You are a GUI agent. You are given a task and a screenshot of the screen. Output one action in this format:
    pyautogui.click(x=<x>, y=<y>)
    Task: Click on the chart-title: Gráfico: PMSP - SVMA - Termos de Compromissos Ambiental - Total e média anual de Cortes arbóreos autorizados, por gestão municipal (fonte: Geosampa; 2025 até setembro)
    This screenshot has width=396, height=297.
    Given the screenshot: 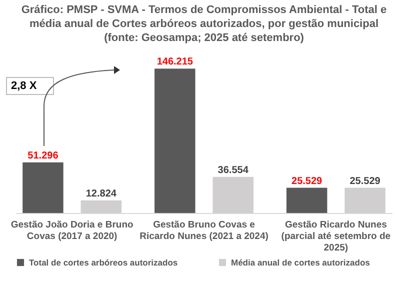 What is the action you would take?
    pyautogui.click(x=204, y=24)
    